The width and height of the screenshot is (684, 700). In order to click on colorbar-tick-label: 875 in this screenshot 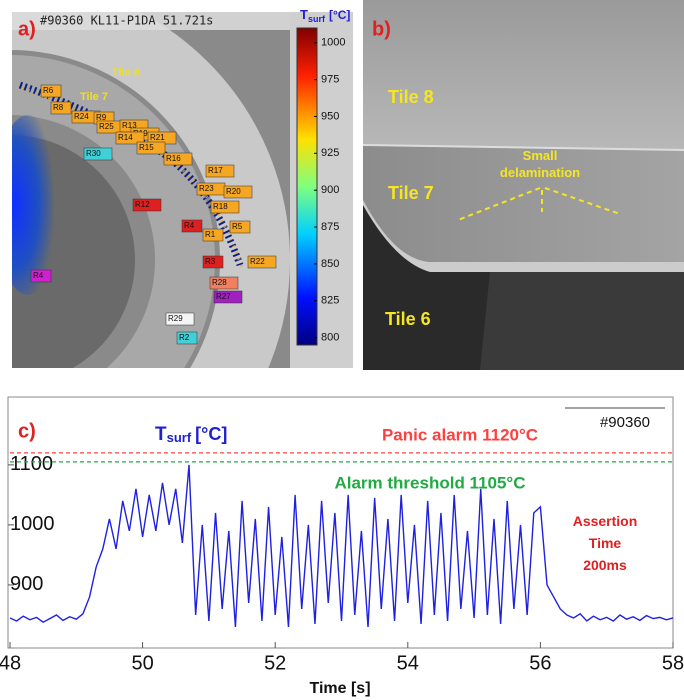, I will do `click(330, 227)`.